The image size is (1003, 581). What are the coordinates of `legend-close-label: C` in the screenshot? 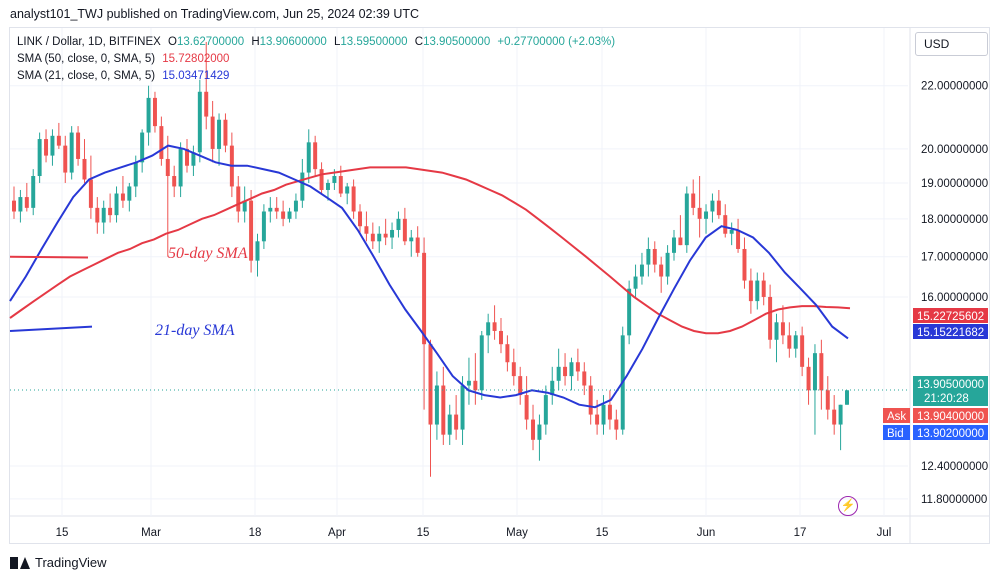 It's located at (419, 42).